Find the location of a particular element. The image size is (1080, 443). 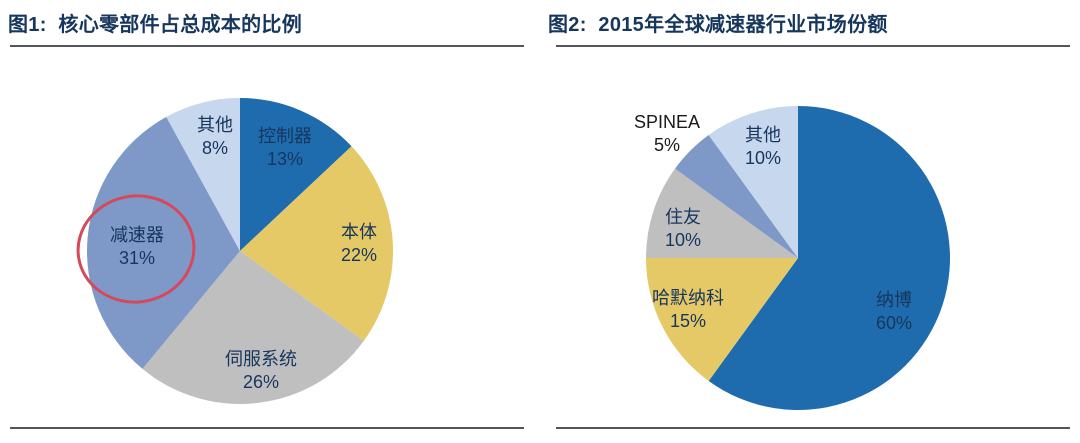

slice-label-value: 31% is located at coordinates (137, 258).